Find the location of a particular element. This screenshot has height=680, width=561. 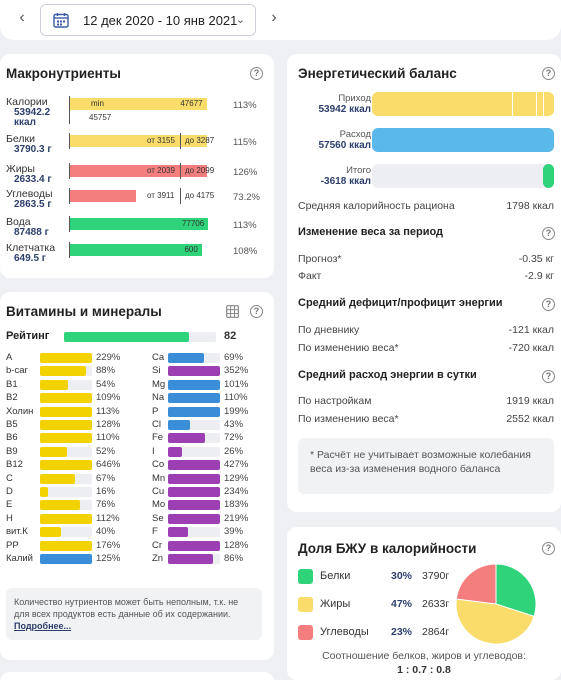

bju-percent: 30% is located at coordinates (402, 576).